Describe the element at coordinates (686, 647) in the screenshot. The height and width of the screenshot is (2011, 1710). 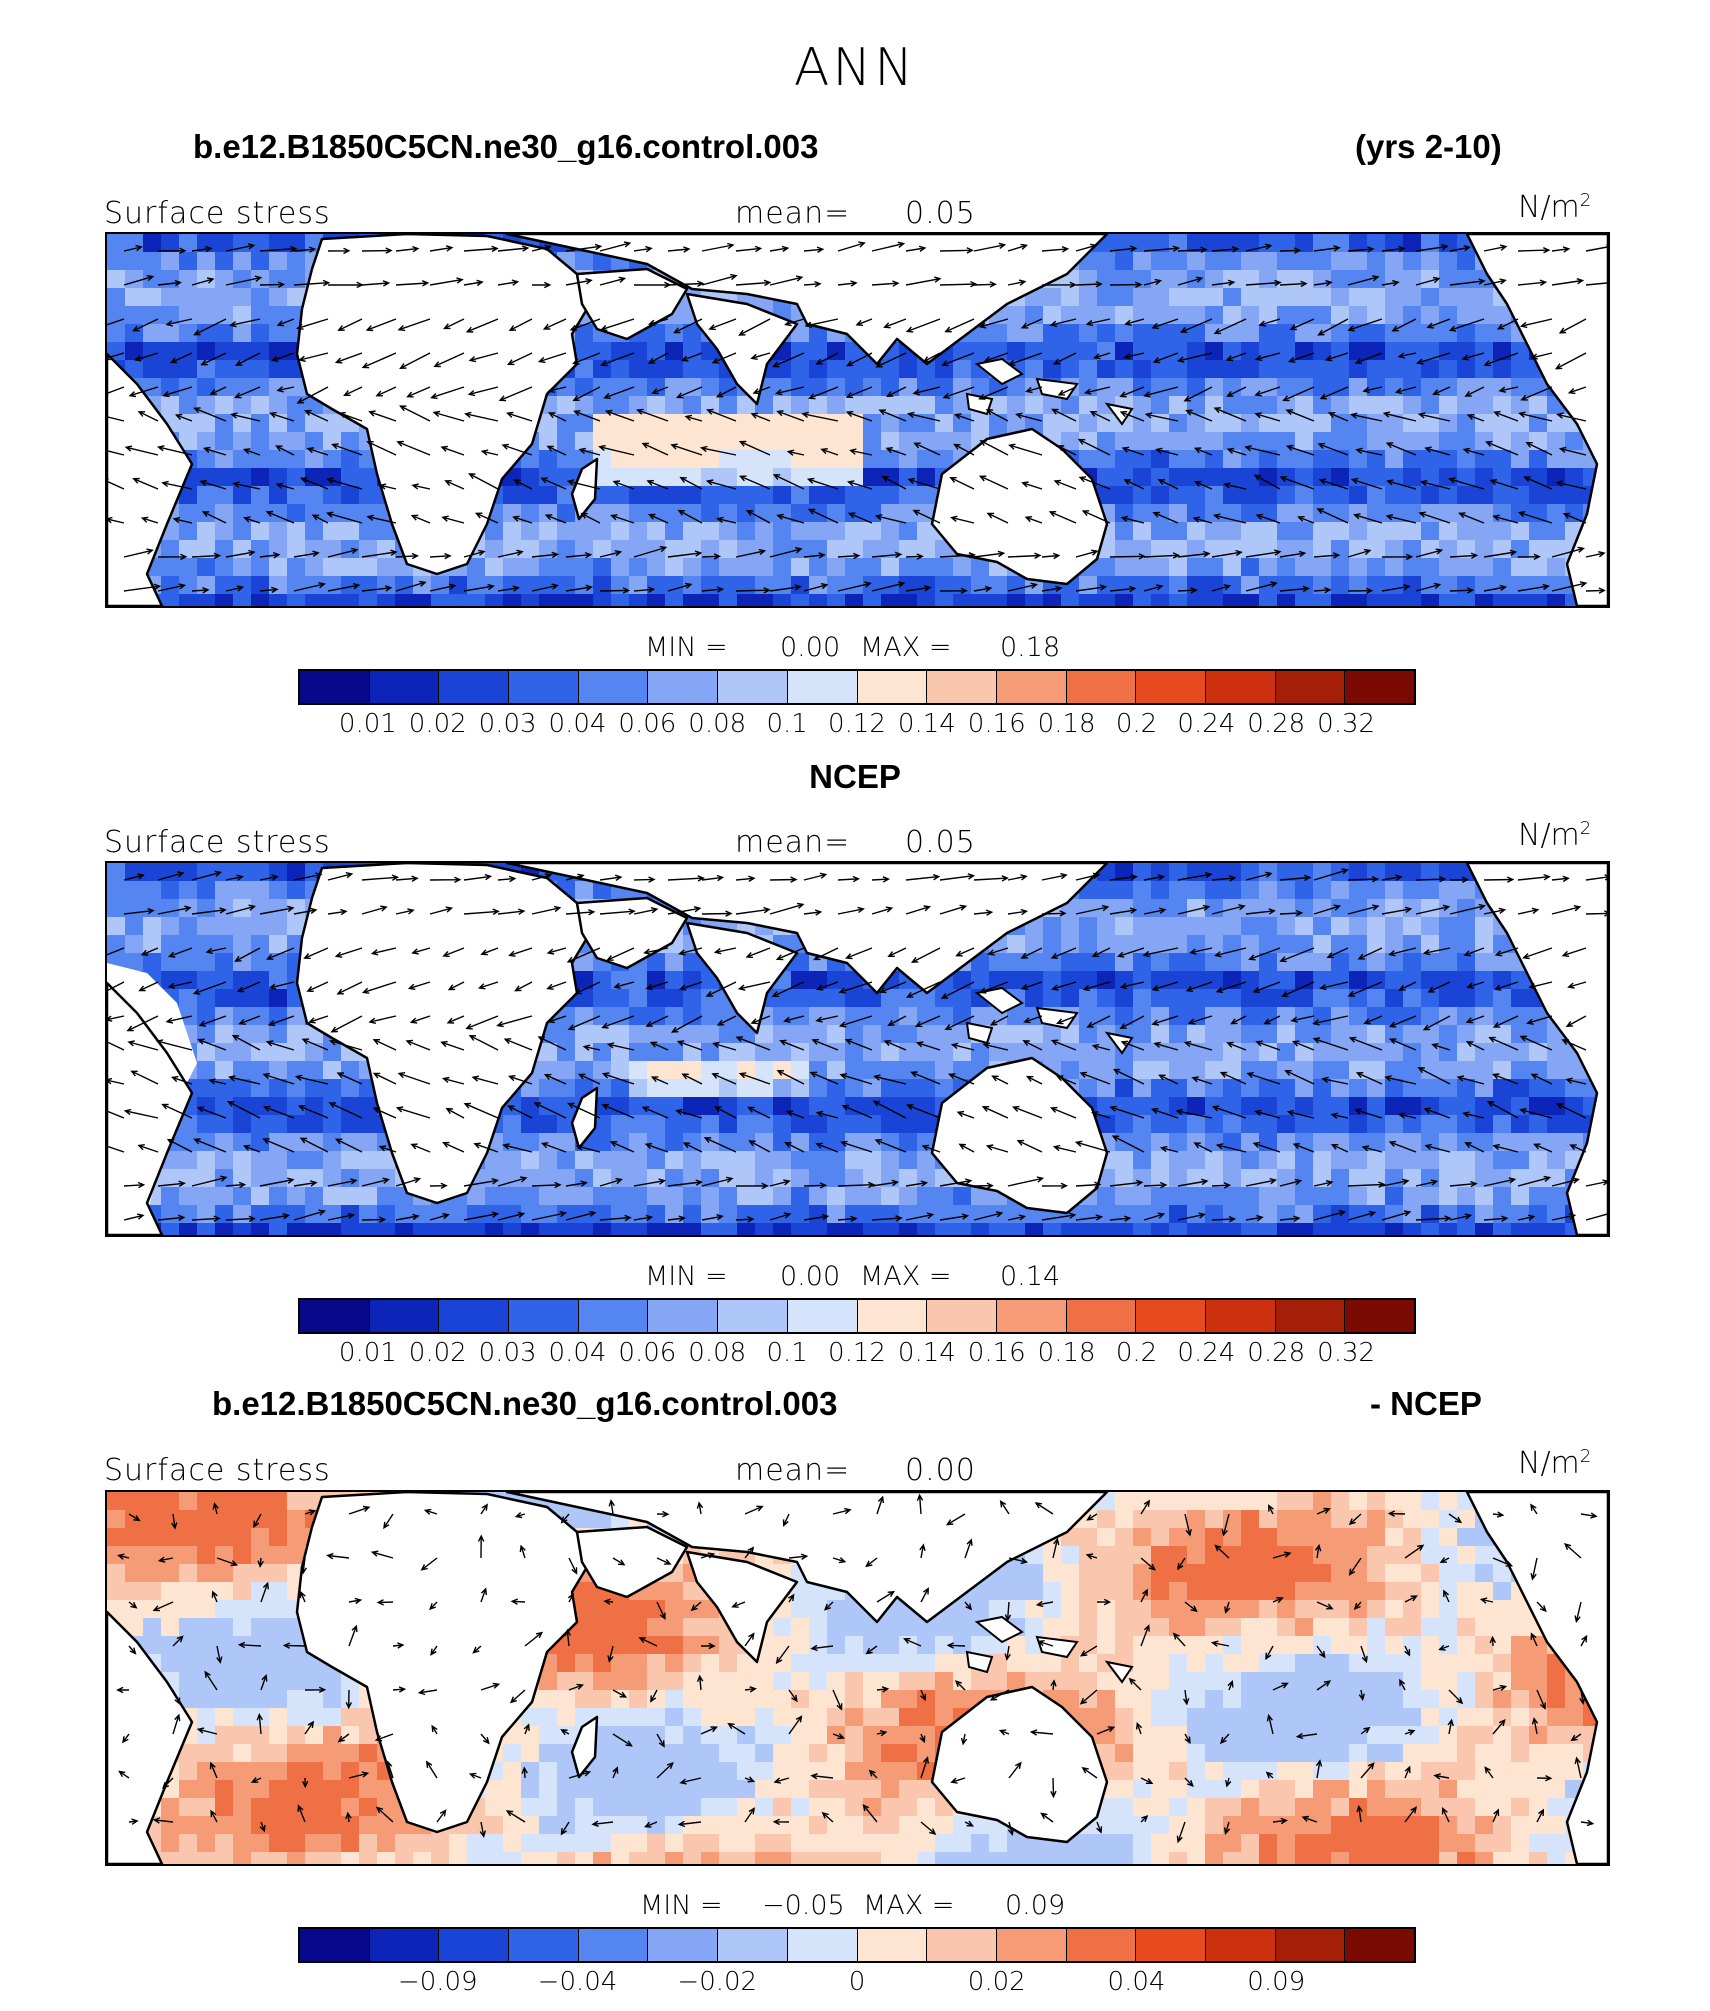
I see `panel1-min-label: MIN =` at that location.